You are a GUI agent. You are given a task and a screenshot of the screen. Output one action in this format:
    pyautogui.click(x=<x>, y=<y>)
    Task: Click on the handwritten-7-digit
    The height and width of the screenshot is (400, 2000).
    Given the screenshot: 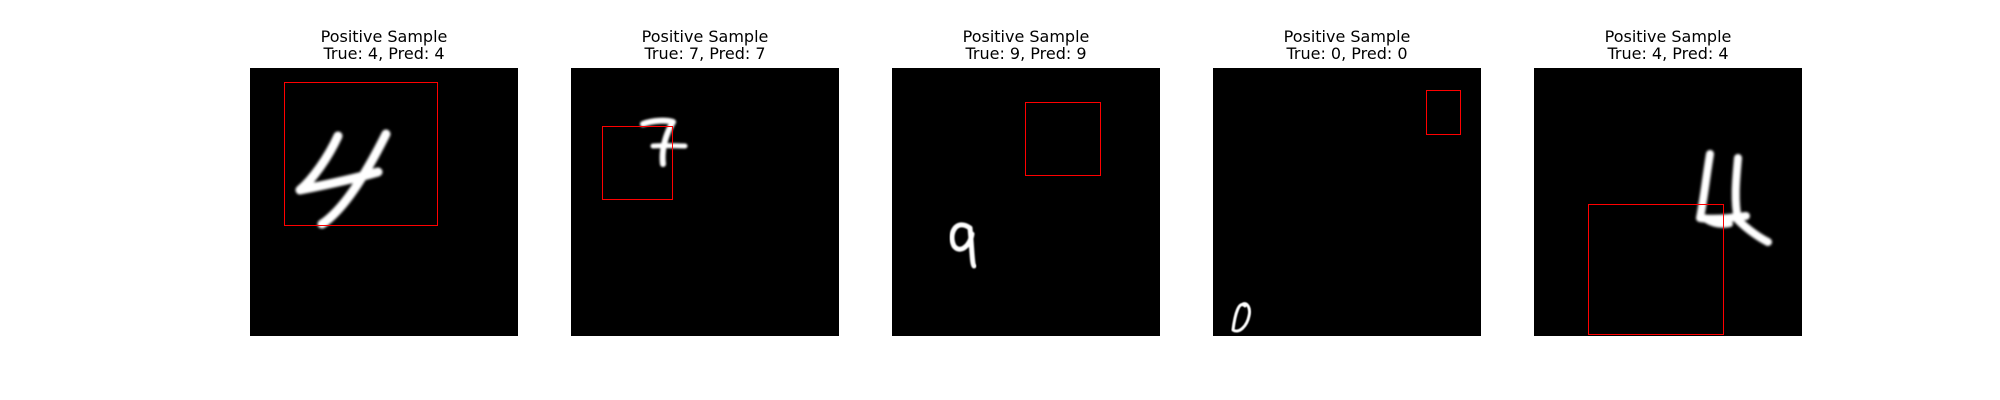 What is the action you would take?
    pyautogui.click(x=664, y=142)
    